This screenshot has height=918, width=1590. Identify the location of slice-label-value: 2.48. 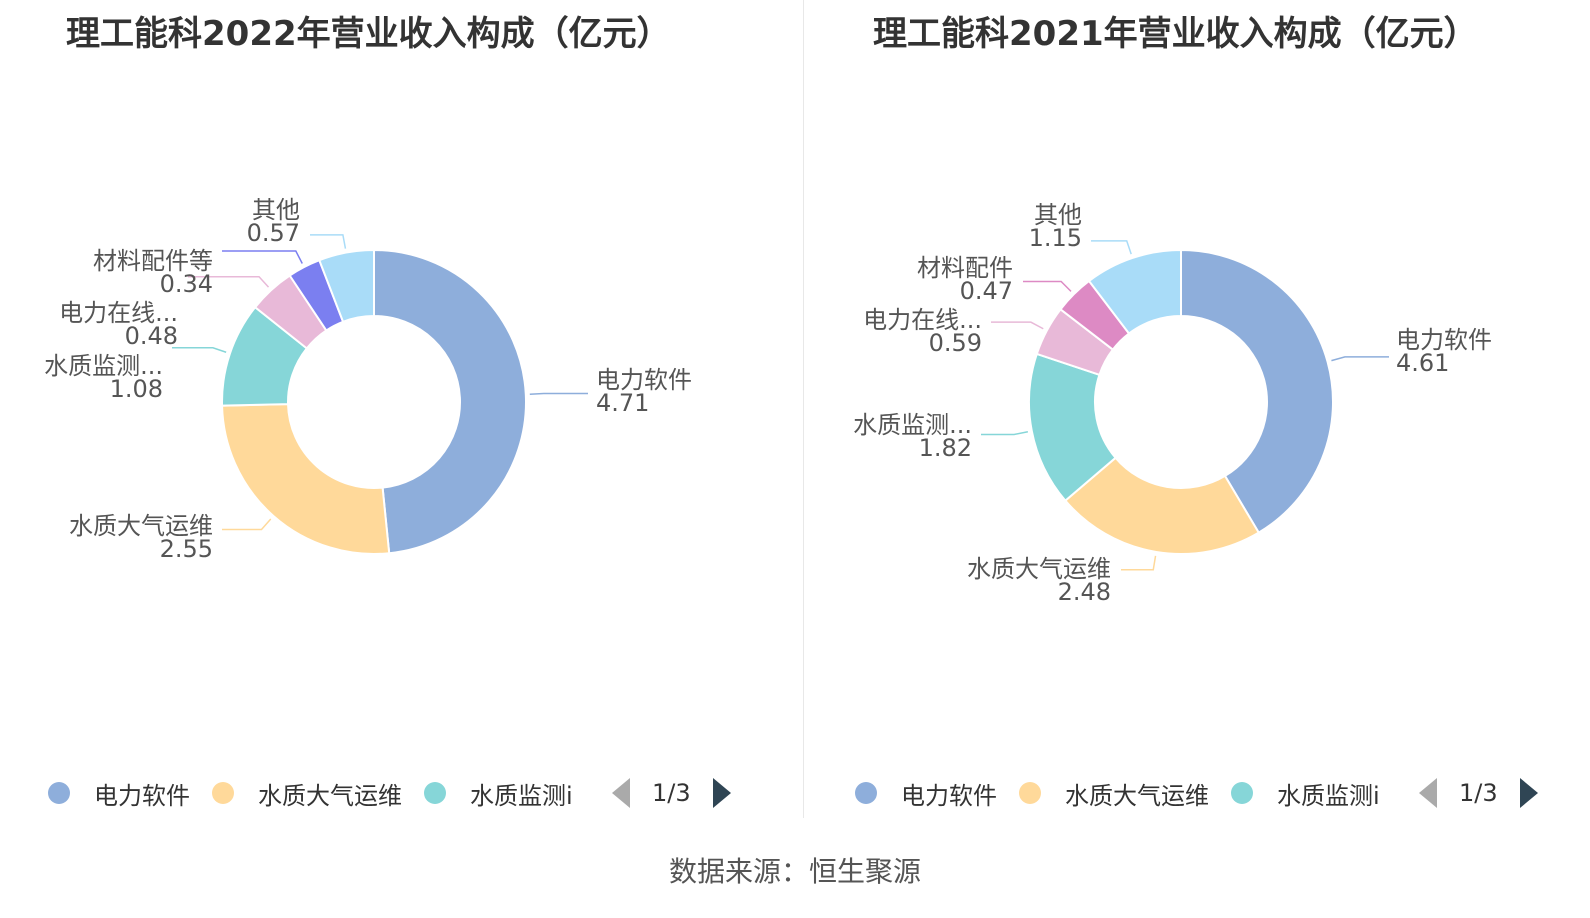
(1084, 592).